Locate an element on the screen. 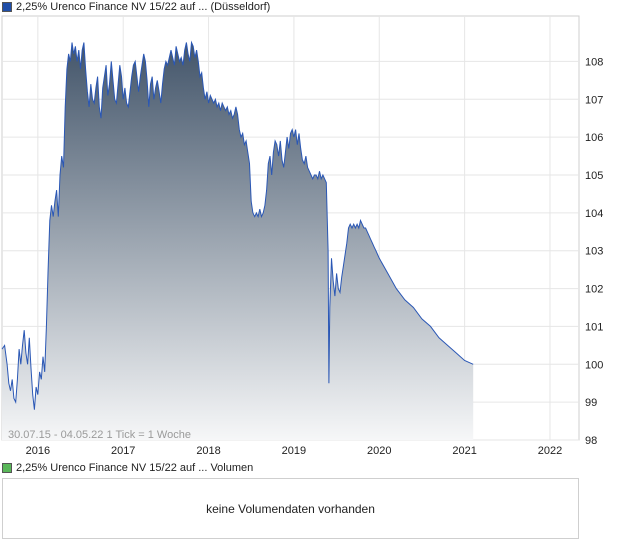 Image resolution: width=620 pixels, height=546 pixels. price-legend-swatch is located at coordinates (7, 7).